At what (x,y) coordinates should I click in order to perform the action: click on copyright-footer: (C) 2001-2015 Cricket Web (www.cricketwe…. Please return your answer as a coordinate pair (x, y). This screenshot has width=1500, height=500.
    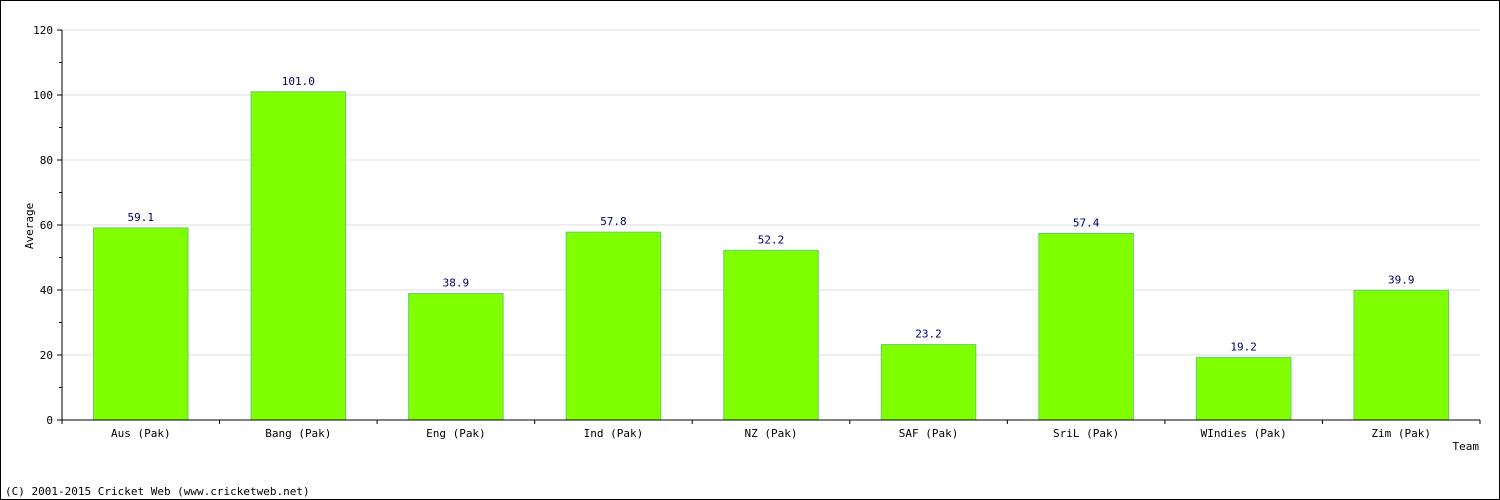
    Looking at the image, I should click on (157, 491).